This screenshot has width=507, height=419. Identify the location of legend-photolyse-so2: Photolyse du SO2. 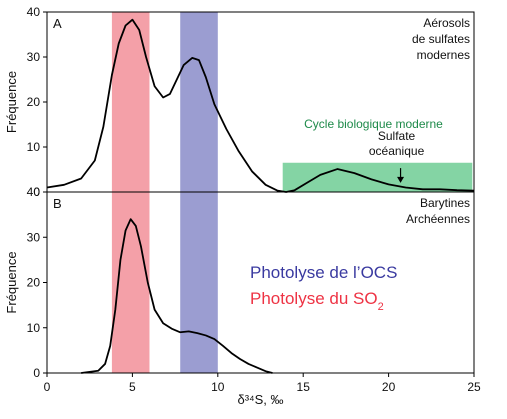
(317, 301).